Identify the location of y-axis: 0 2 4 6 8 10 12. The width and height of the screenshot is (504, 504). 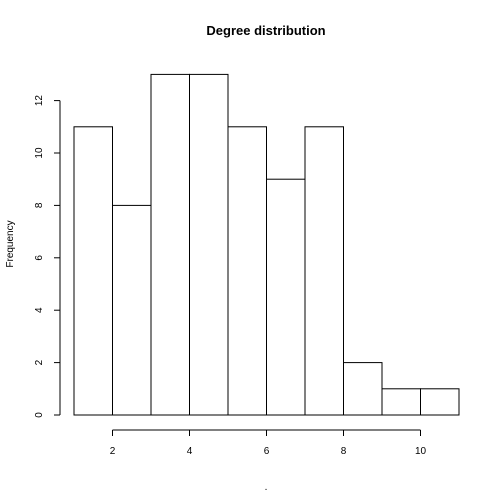
(47, 256).